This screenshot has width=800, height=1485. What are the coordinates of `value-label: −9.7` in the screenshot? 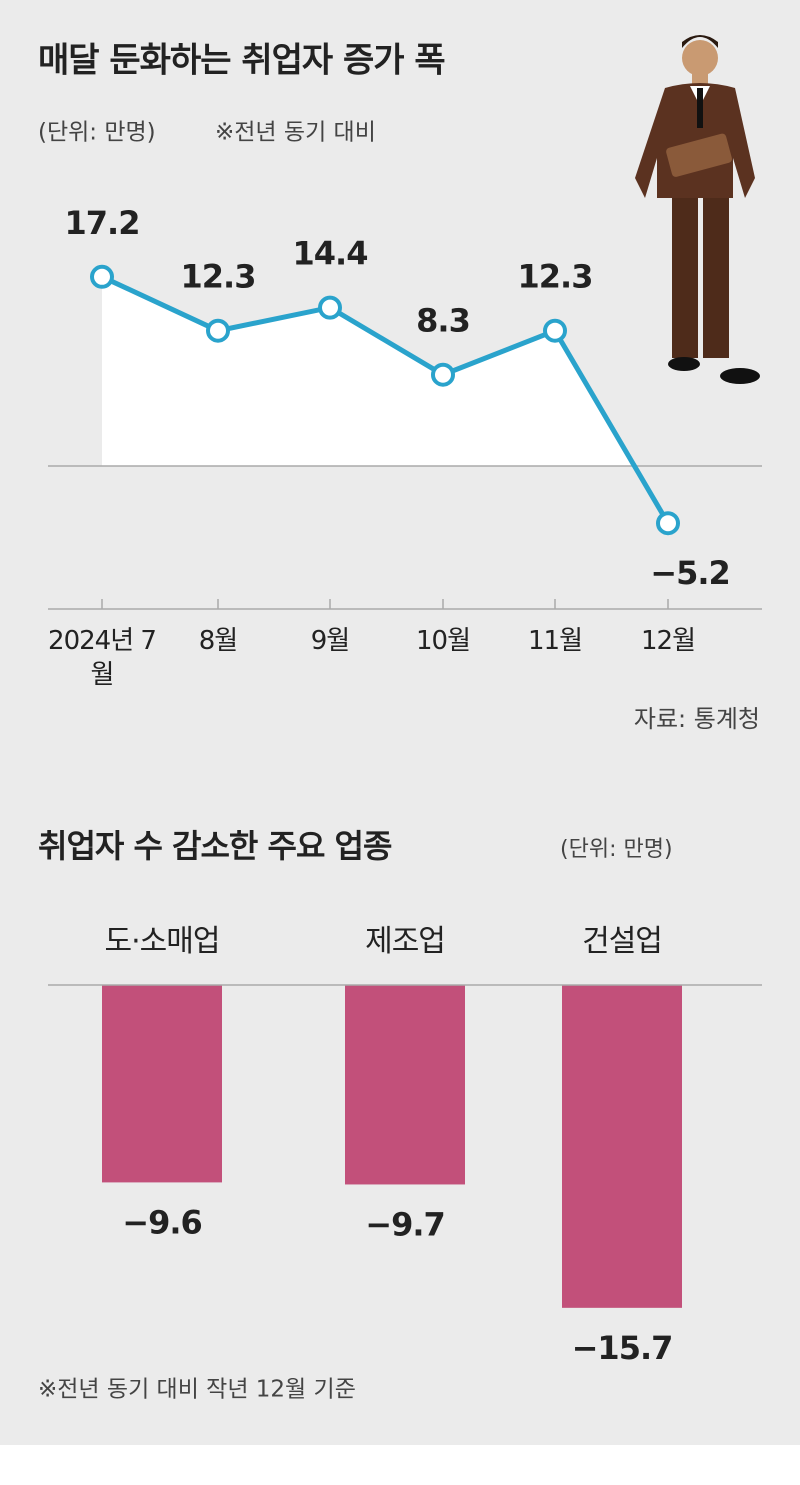 It's located at (405, 1224).